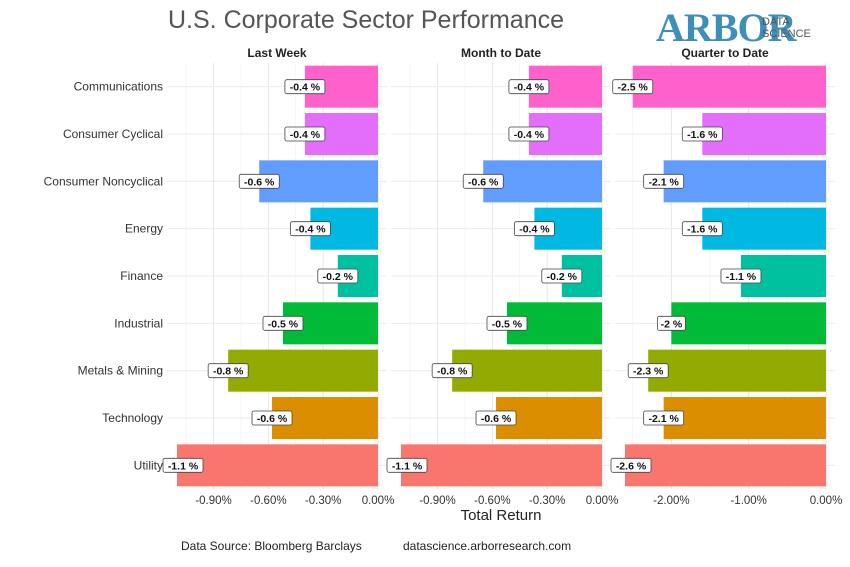 The image size is (850, 567). I want to click on data-label: -2.6 %, so click(631, 466).